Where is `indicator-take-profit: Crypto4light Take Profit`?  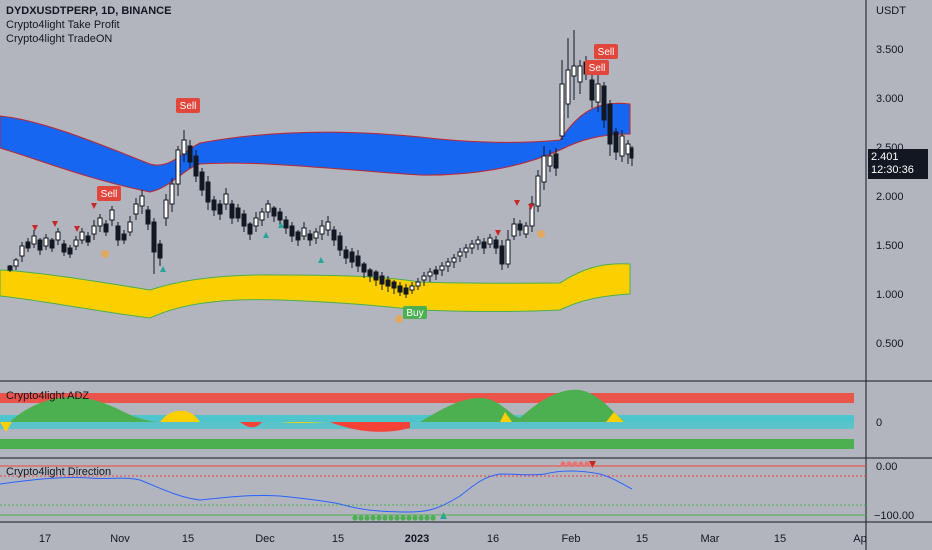
indicator-take-profit: Crypto4light Take Profit is located at coordinates (63, 25).